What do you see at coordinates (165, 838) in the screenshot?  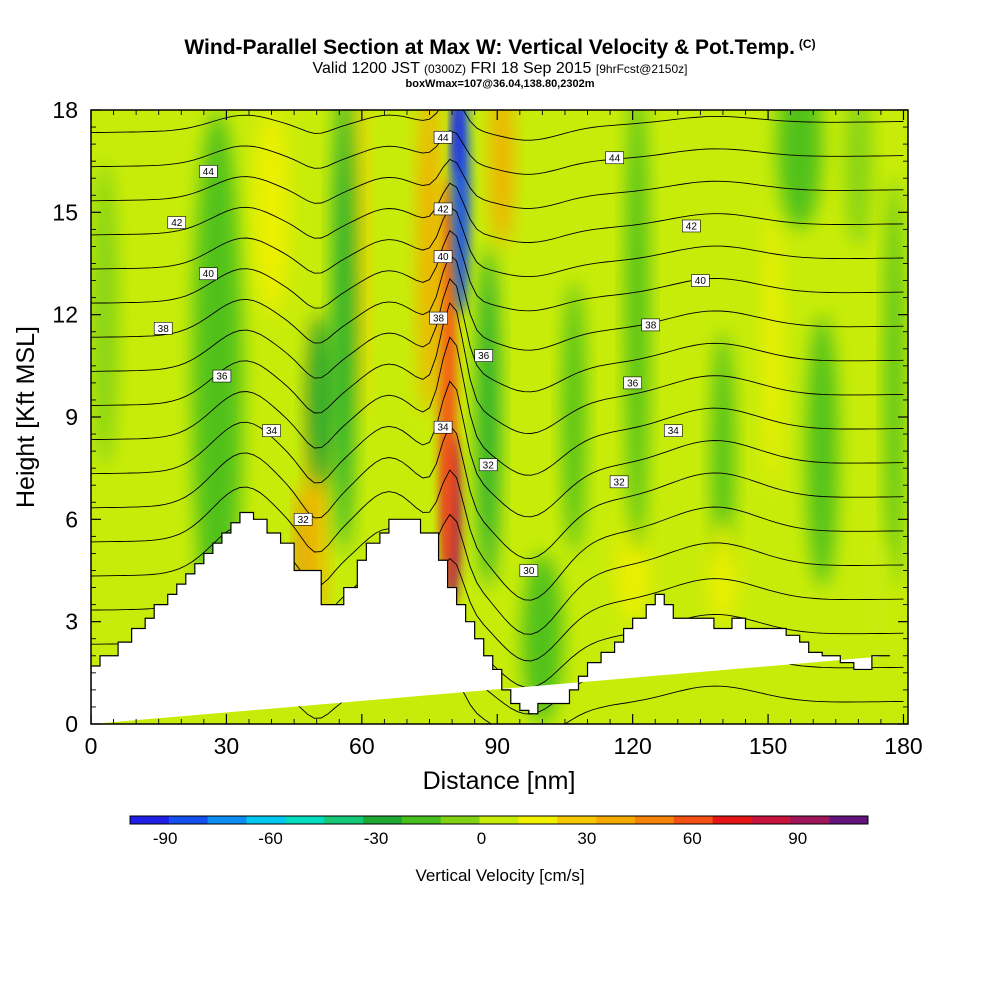 I see `colorbar-tick-label: -90` at bounding box center [165, 838].